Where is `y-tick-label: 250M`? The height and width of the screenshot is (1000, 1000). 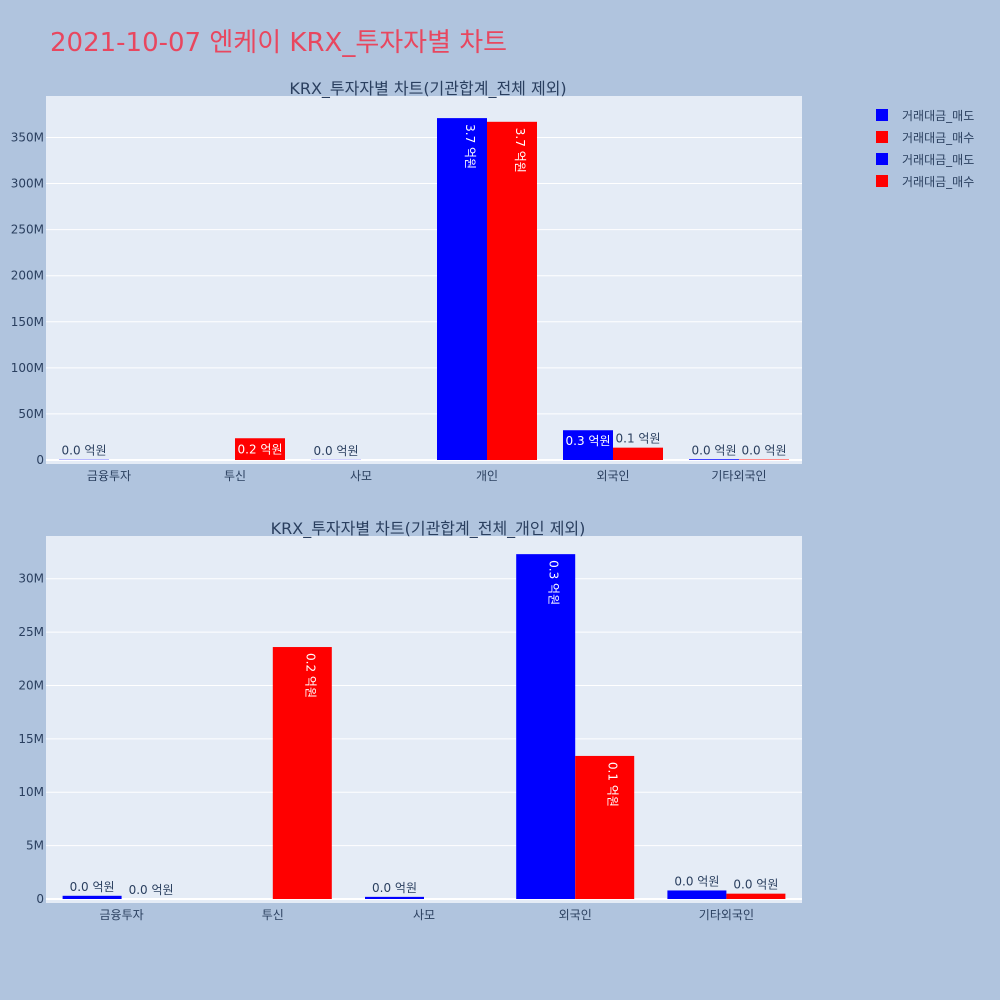 y-tick-label: 250M is located at coordinates (27, 230).